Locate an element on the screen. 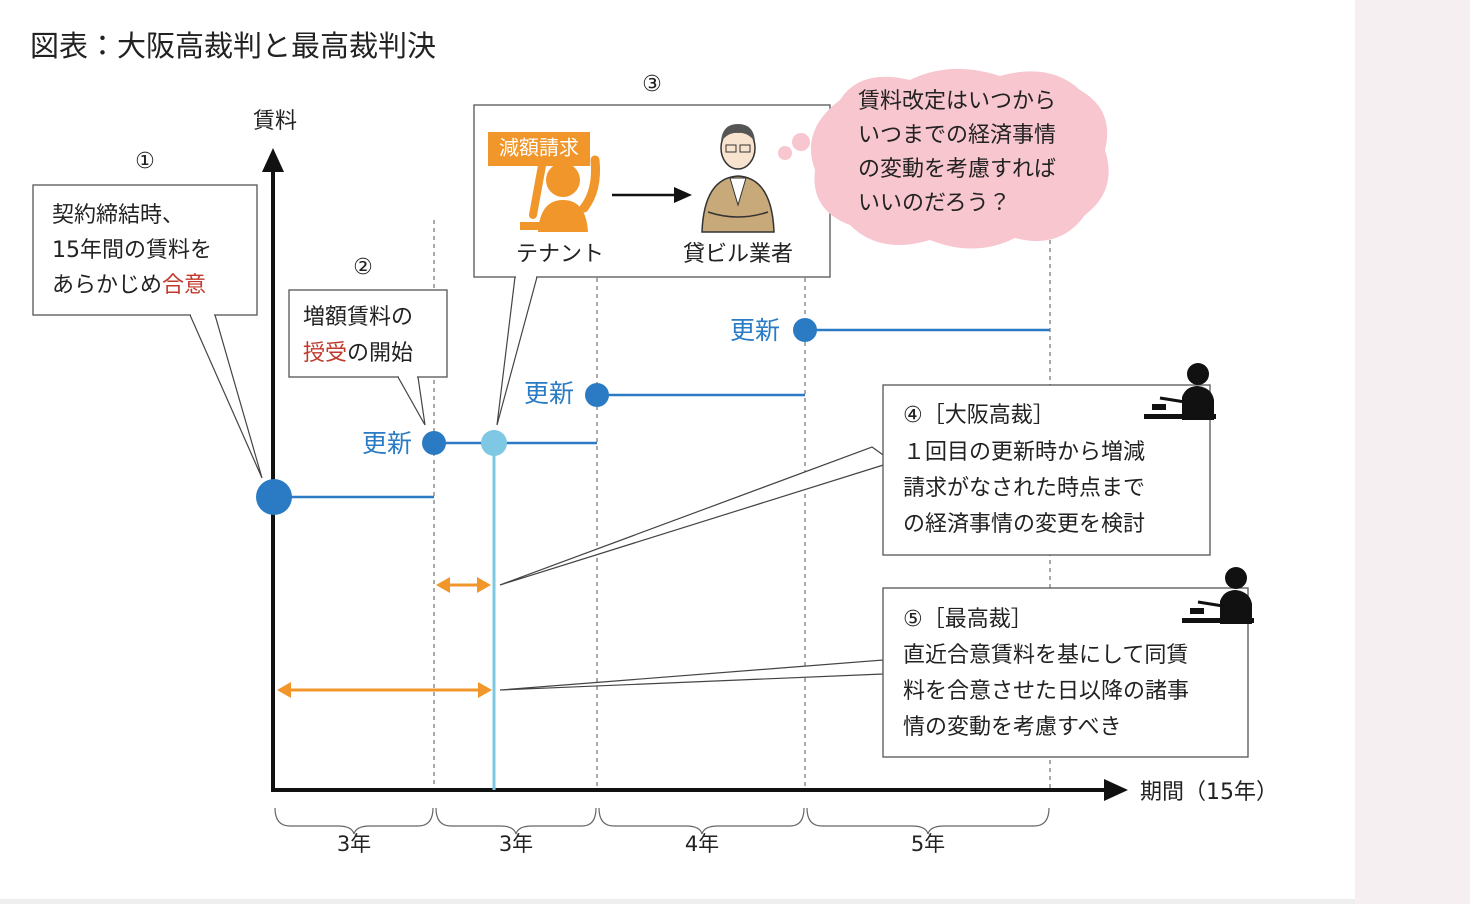 Image resolution: width=1470 pixels, height=904 pixels. badge-text: 減額請求 is located at coordinates (539, 148).